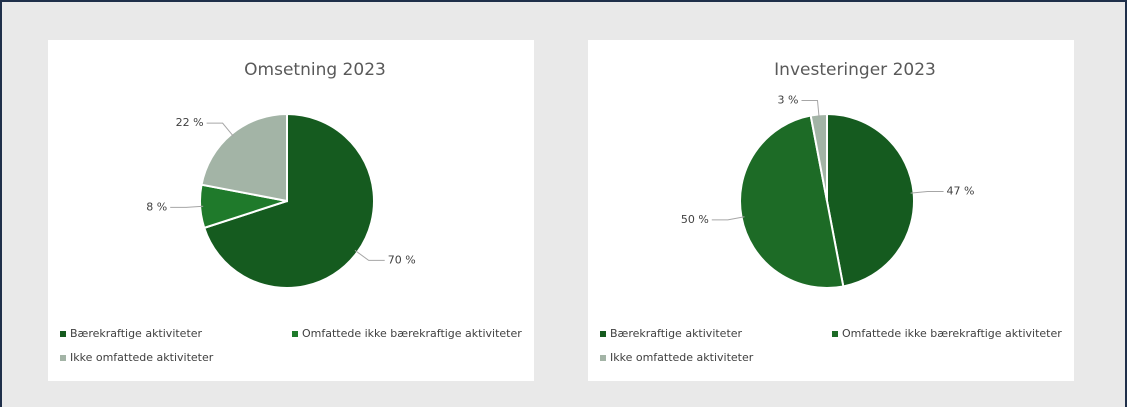 Image resolution: width=1127 pixels, height=407 pixels. Describe the element at coordinates (961, 190) in the screenshot. I see `data-label: 47 %` at that location.